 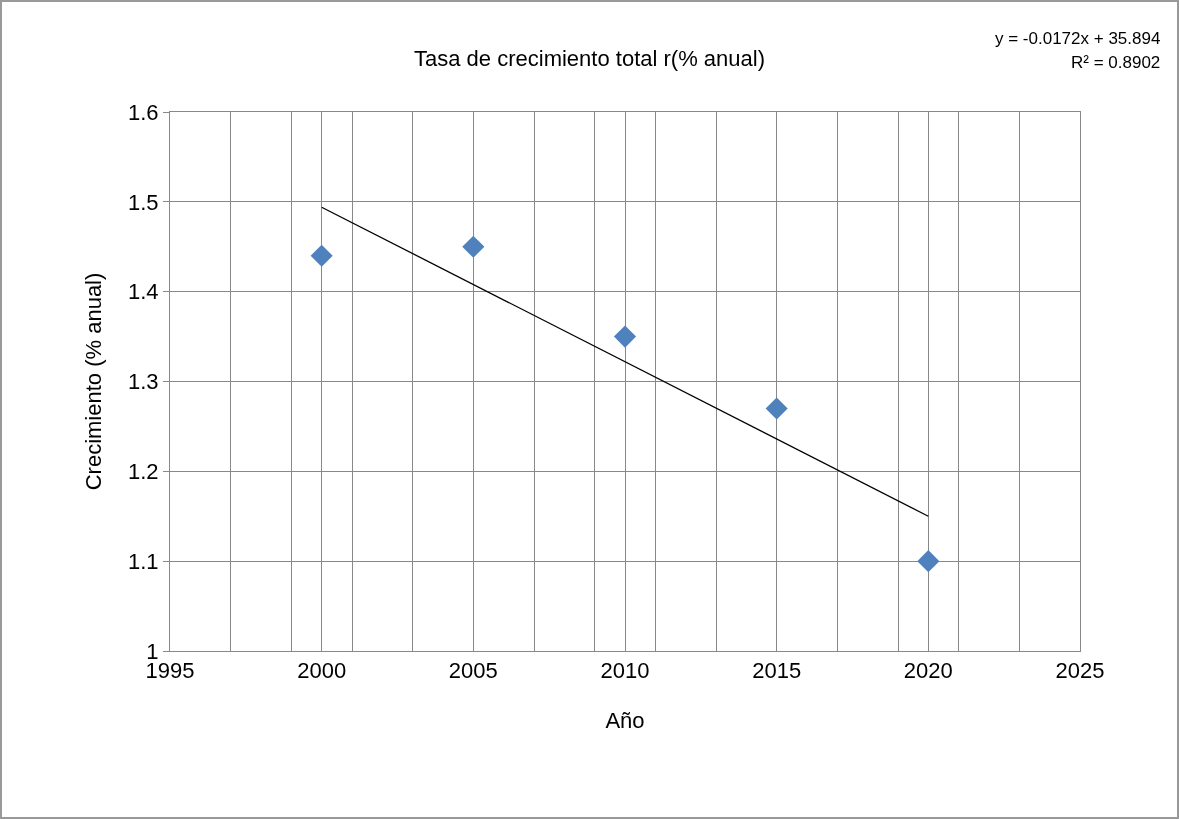 What do you see at coordinates (143, 382) in the screenshot?
I see `y-tick-label: 1.3` at bounding box center [143, 382].